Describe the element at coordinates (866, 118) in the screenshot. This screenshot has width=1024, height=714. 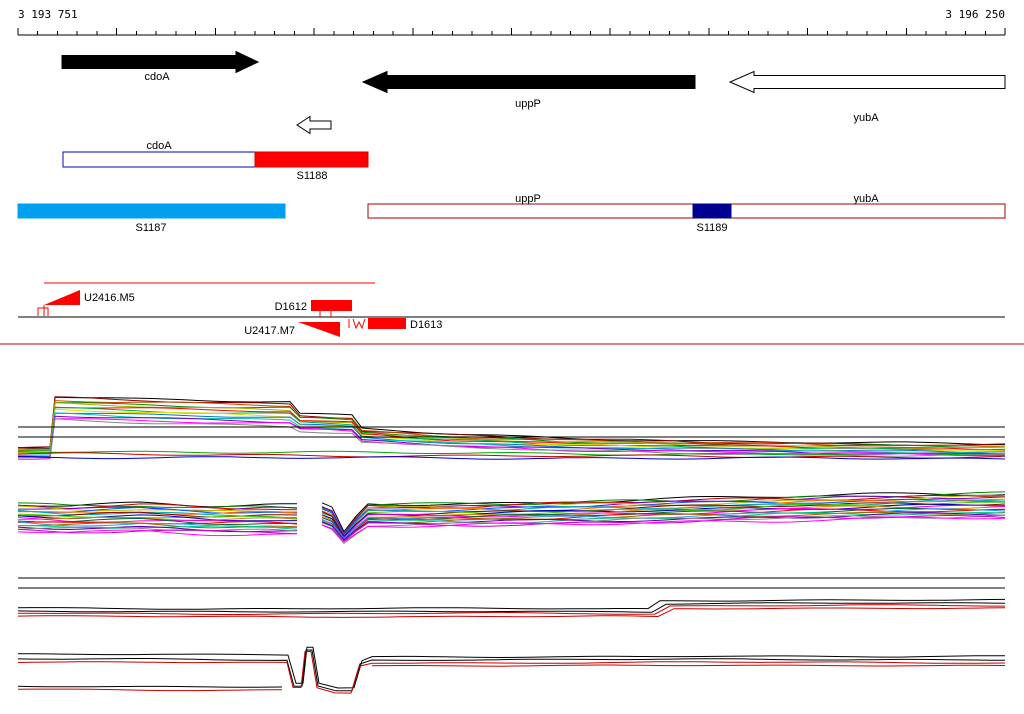
I see `gene-label-yubA: yubA` at that location.